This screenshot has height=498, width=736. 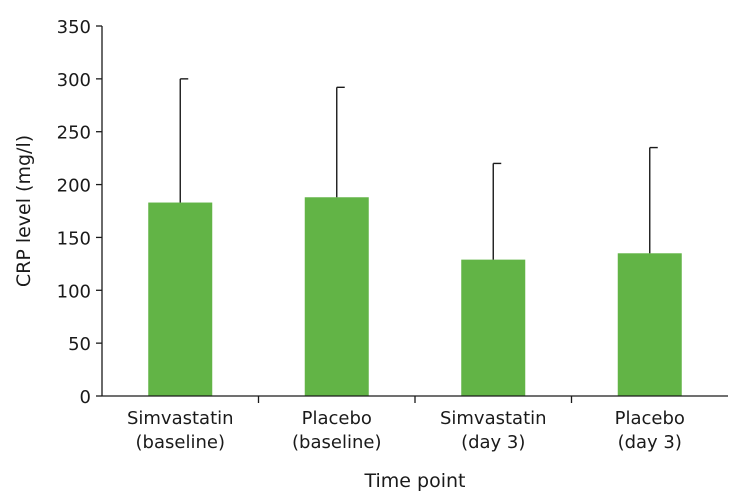 What do you see at coordinates (336, 430) in the screenshot?
I see `x-tick-label: Placebo (baseline)` at bounding box center [336, 430].